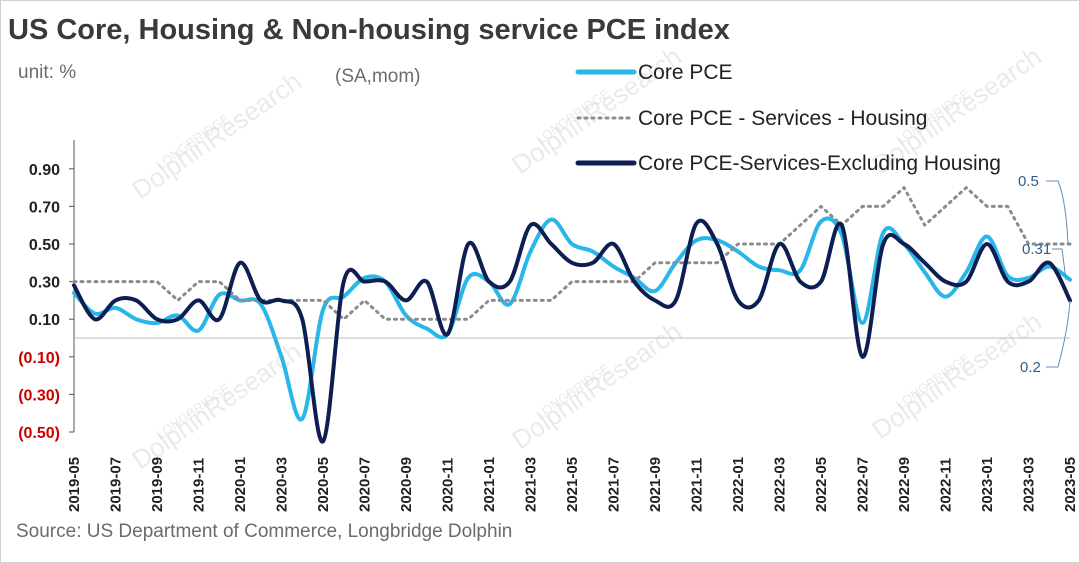  I want to click on x-tick-label: 2021-05, so click(572, 484).